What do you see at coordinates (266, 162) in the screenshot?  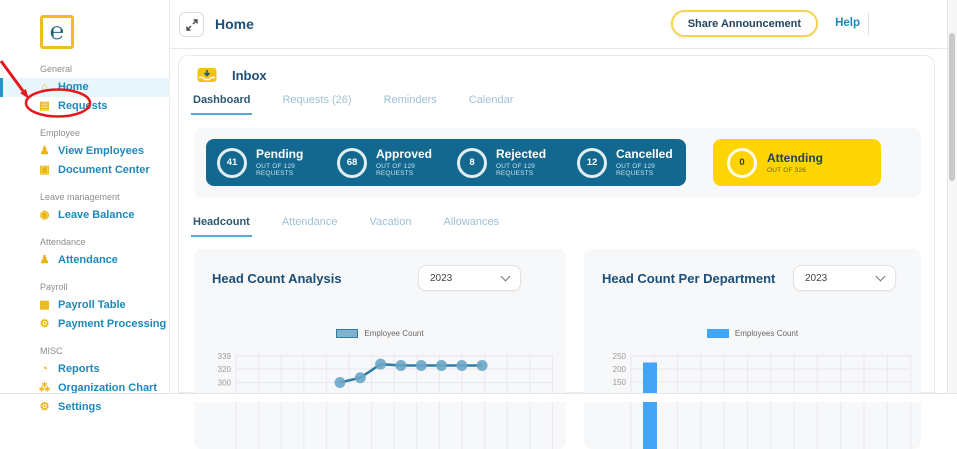 I see `stat-pending: 41 Pending OUT OF 129 REQUESTS` at bounding box center [266, 162].